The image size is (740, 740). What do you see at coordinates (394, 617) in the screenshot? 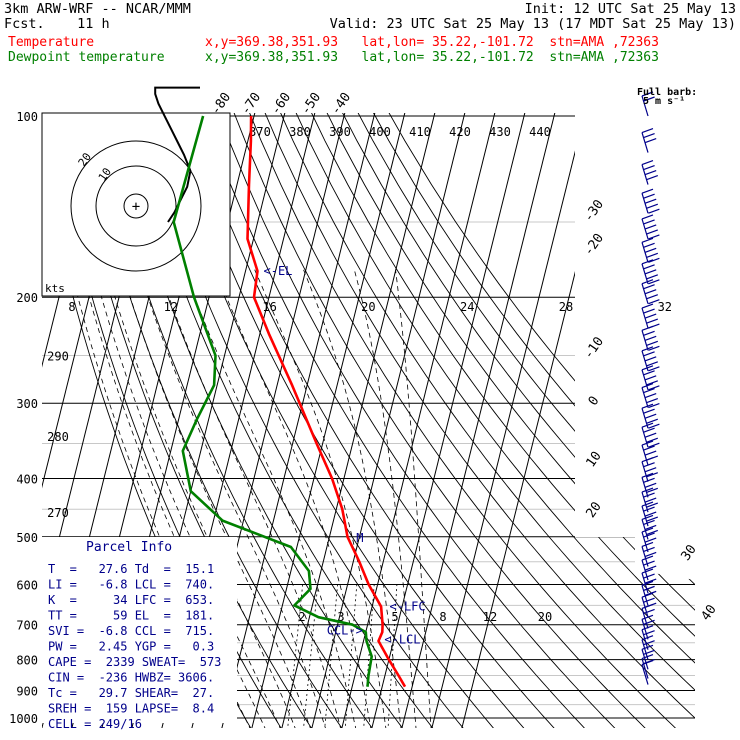
I see `mixing-ratio-label: 5` at bounding box center [394, 617].